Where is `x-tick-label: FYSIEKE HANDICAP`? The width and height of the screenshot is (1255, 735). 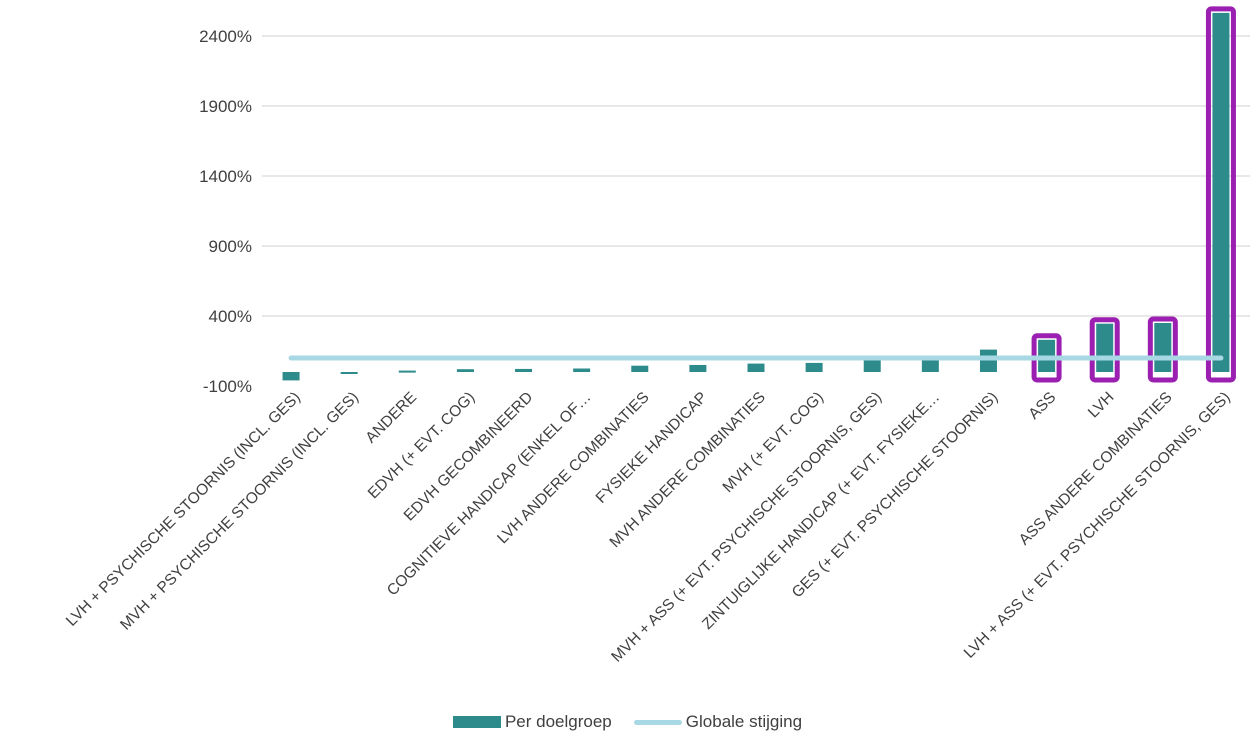 x-tick-label: FYSIEKE HANDICAP is located at coordinates (652, 448).